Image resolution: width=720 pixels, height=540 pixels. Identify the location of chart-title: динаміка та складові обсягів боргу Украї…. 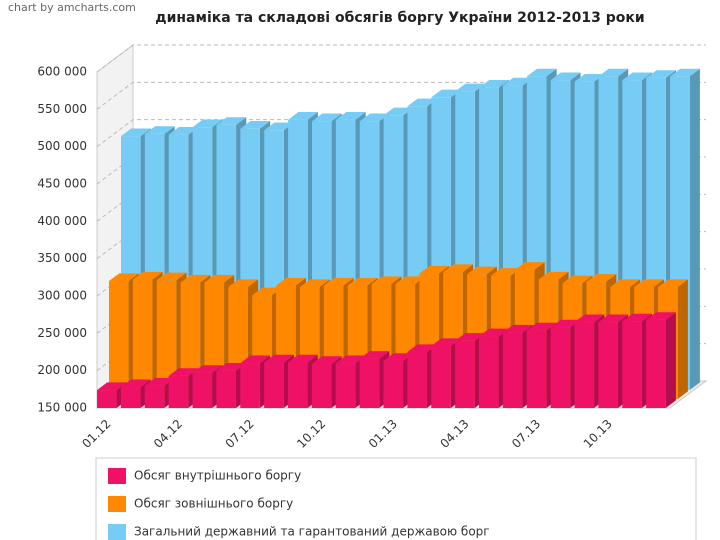
(399, 18).